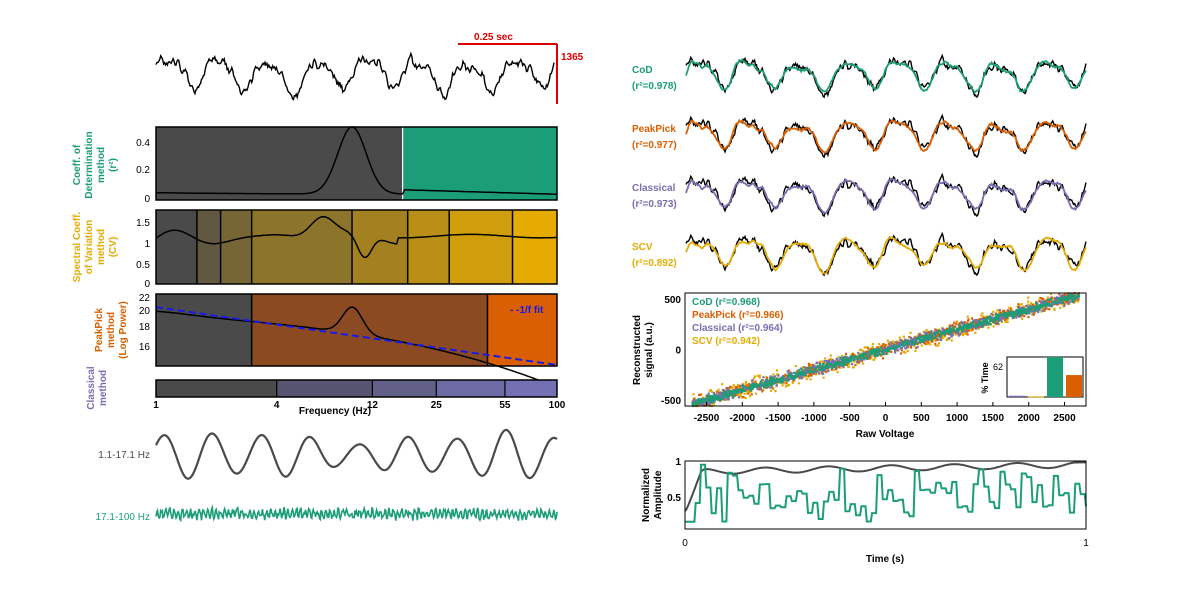 The image size is (1200, 600). Describe the element at coordinates (886, 195) in the screenshot. I see `recon-raw-line` at that location.